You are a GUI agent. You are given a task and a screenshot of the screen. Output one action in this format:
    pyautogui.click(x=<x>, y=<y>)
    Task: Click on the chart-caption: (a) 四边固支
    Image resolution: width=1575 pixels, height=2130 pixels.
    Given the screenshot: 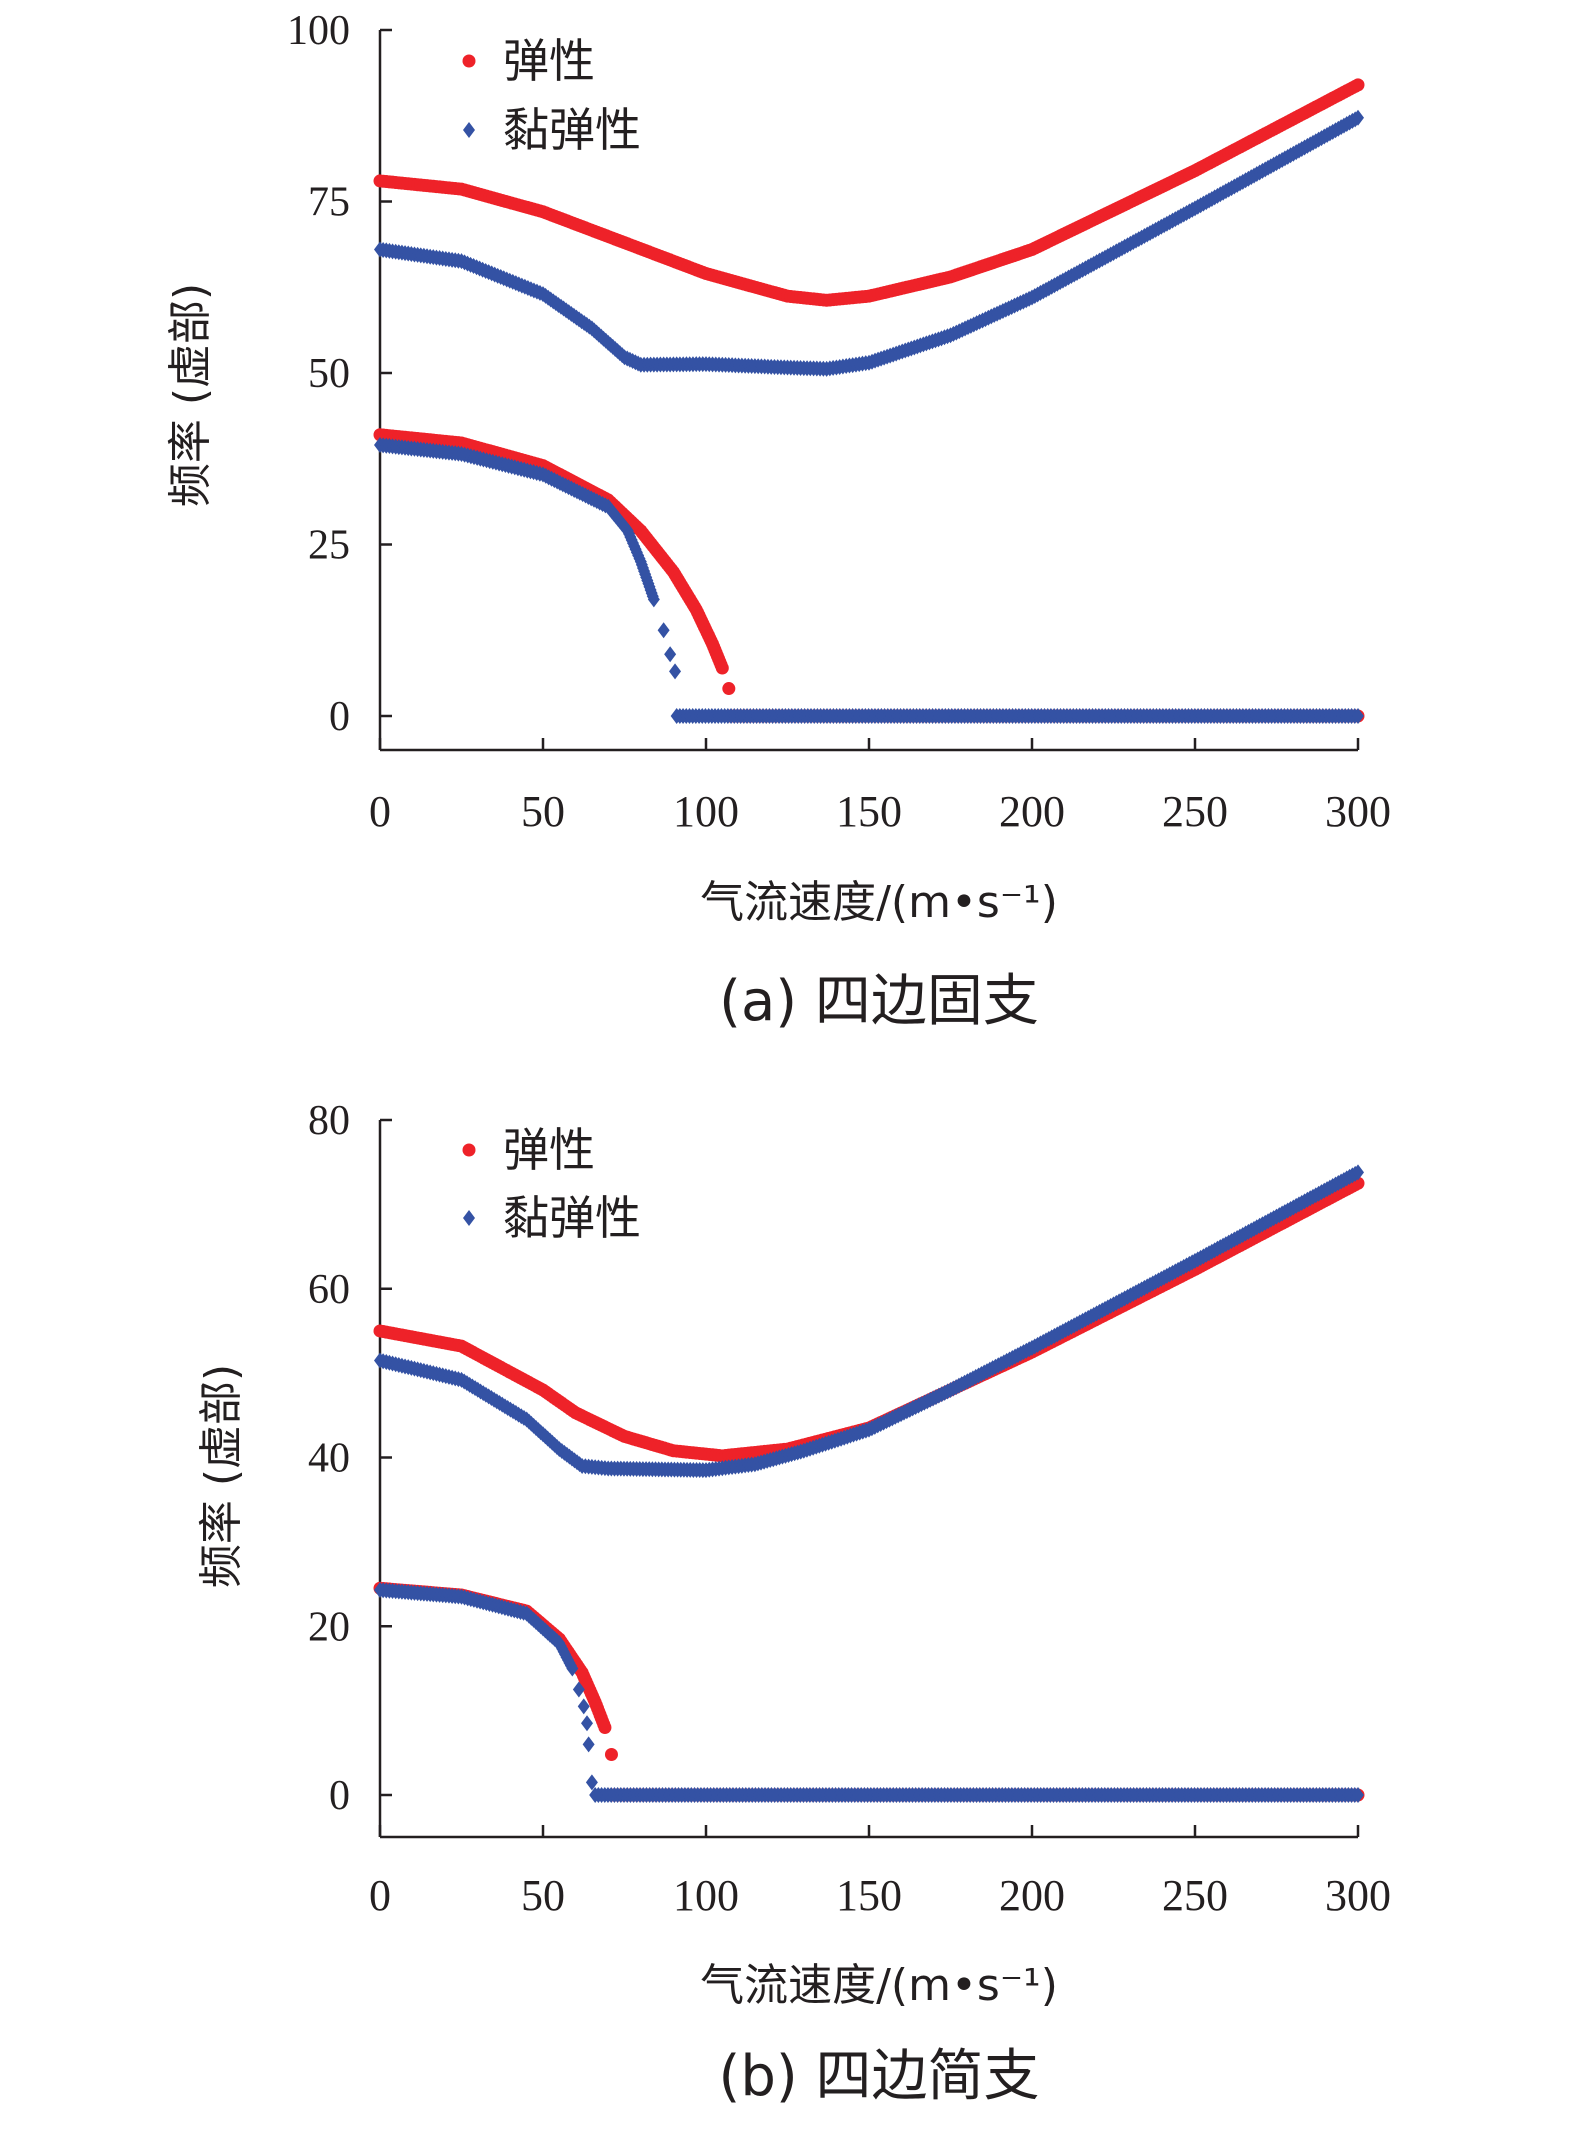 What is the action you would take?
    pyautogui.click(x=879, y=1001)
    